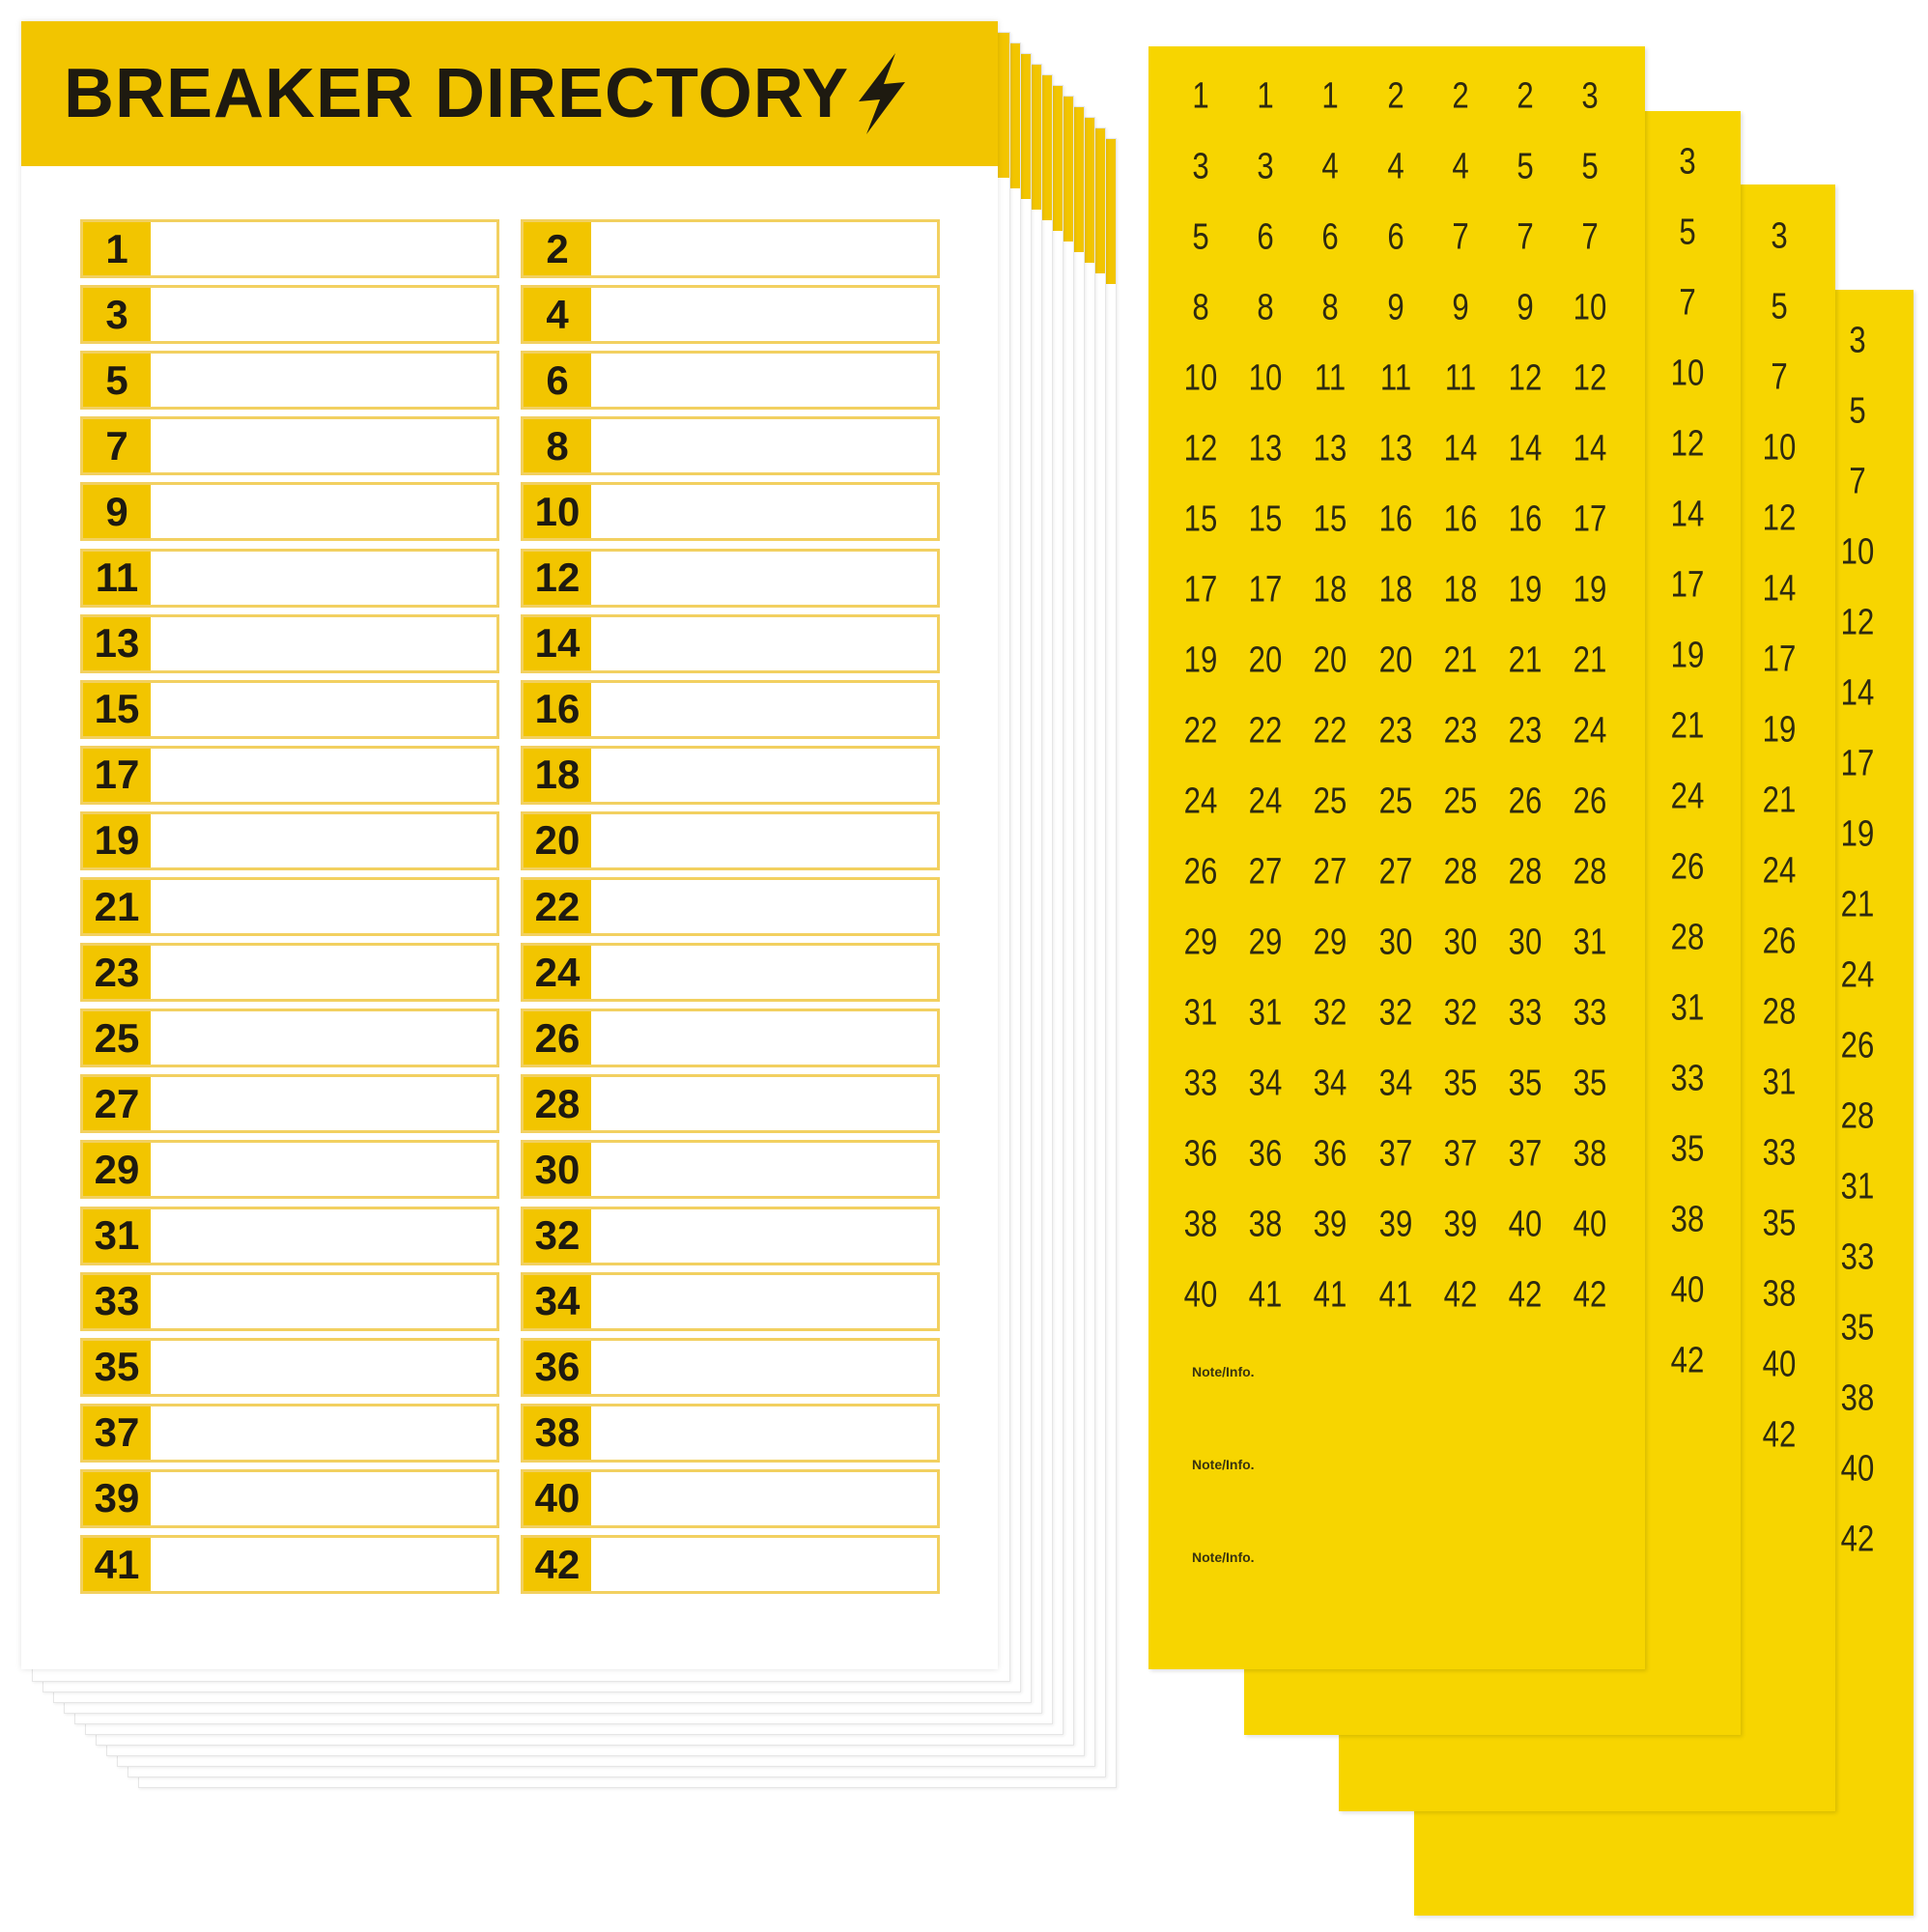  Describe the element at coordinates (1201, 307) in the screenshot. I see `number-sticker: 8` at that location.